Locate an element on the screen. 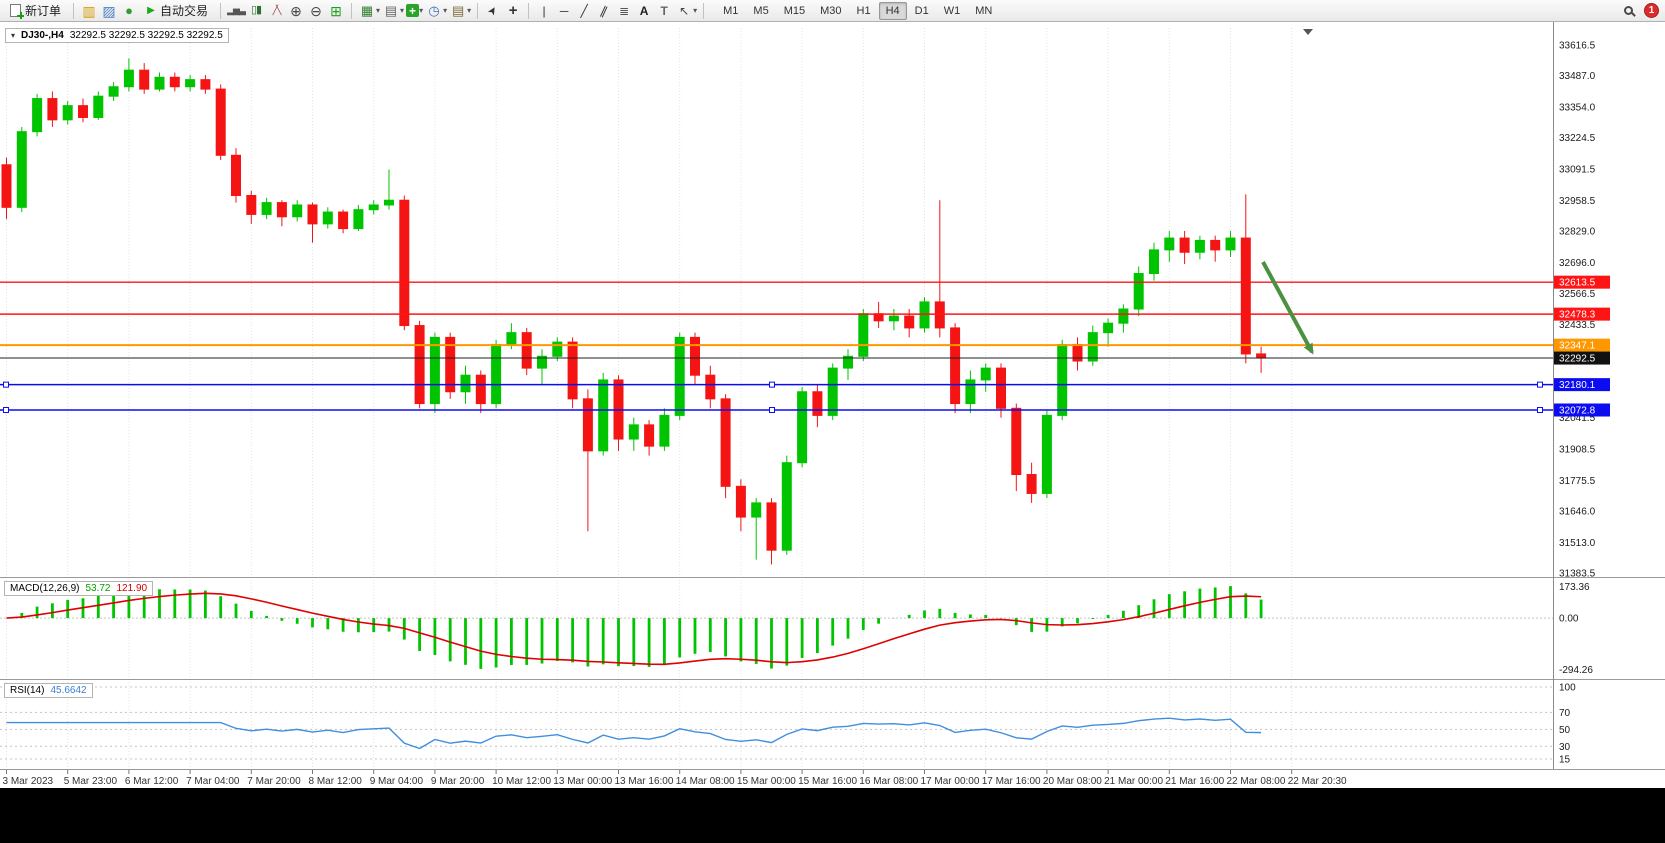  bar-chart-icon: ▂▅▃ is located at coordinates (236, 10).